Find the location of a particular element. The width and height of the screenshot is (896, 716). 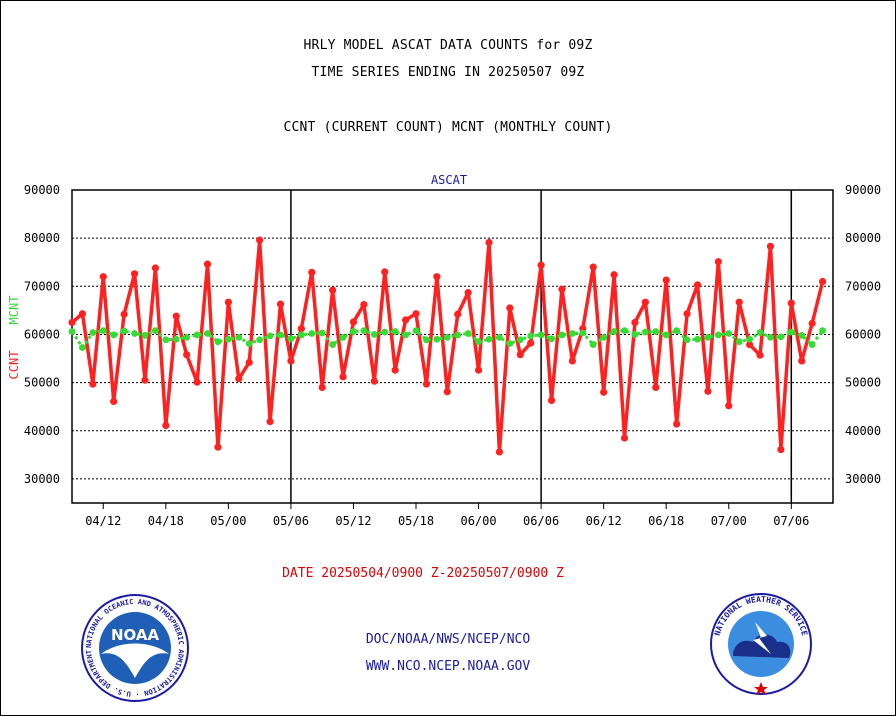

x-tick-label: 07/06 is located at coordinates (791, 521).